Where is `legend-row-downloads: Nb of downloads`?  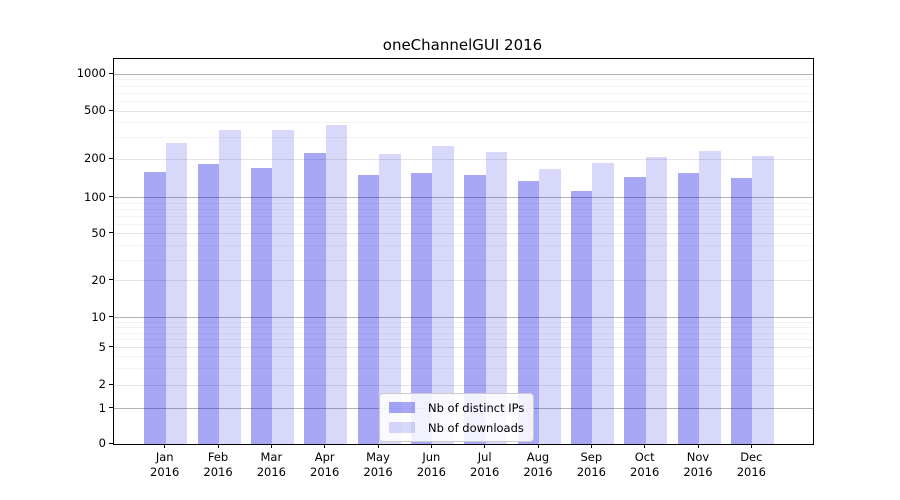
legend-row-downloads: Nb of downloads is located at coordinates (456, 427).